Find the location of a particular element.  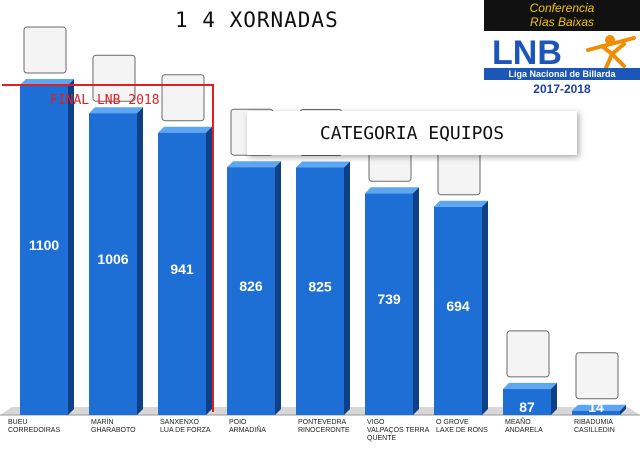

brand-season: 2017-2018 is located at coordinates (562, 89).